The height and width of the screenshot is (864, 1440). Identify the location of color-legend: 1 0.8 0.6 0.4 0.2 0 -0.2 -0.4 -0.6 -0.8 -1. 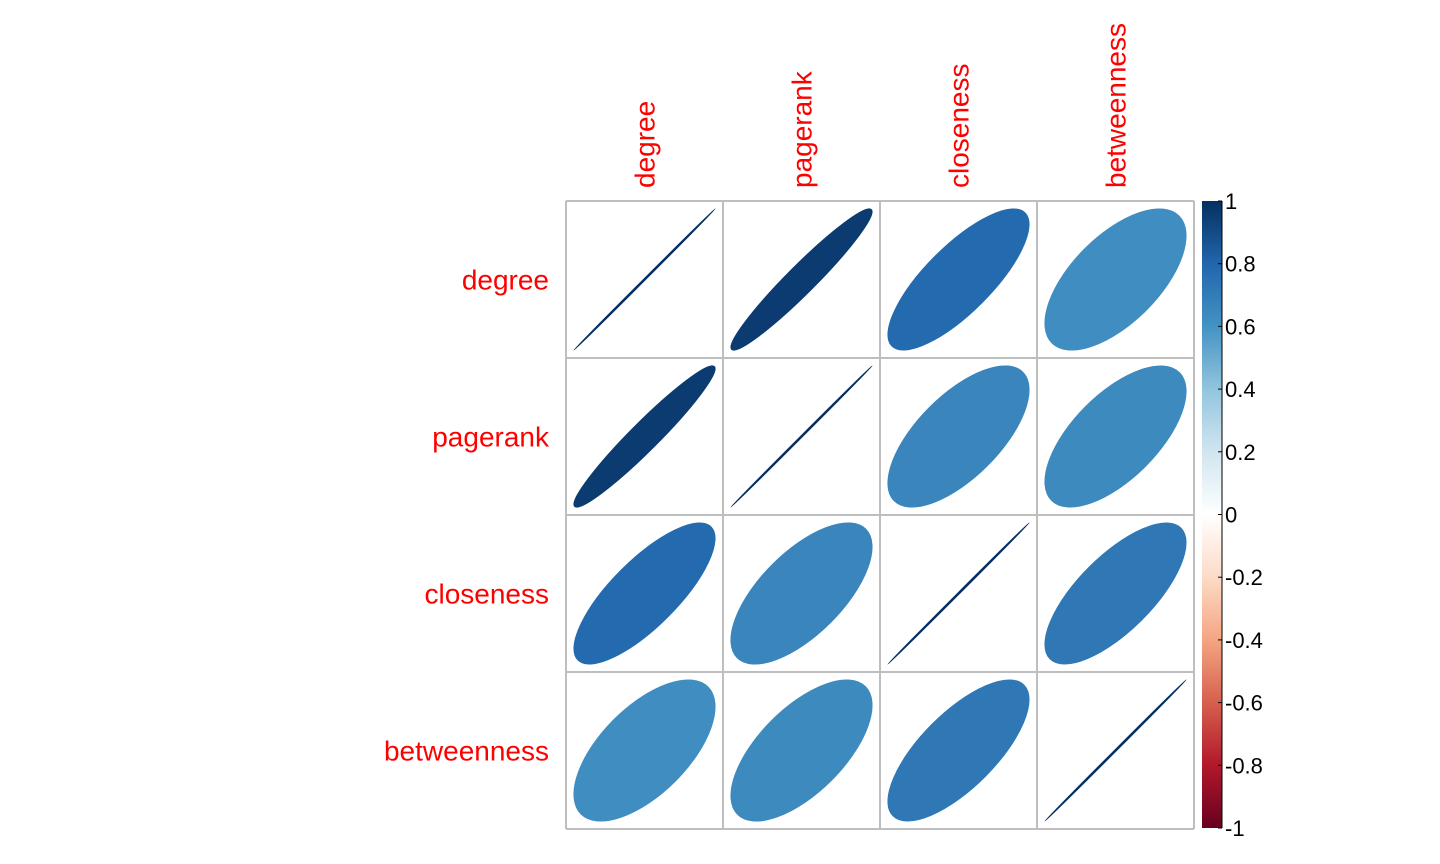
(1232, 515).